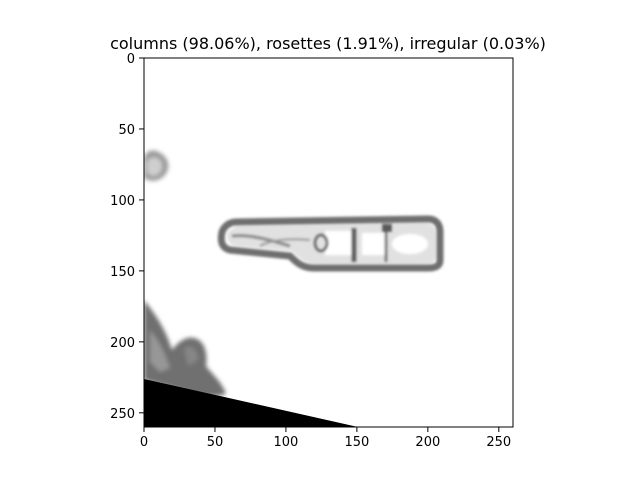 This screenshot has width=640, height=480. I want to click on x-tick-label: 150, so click(356, 442).